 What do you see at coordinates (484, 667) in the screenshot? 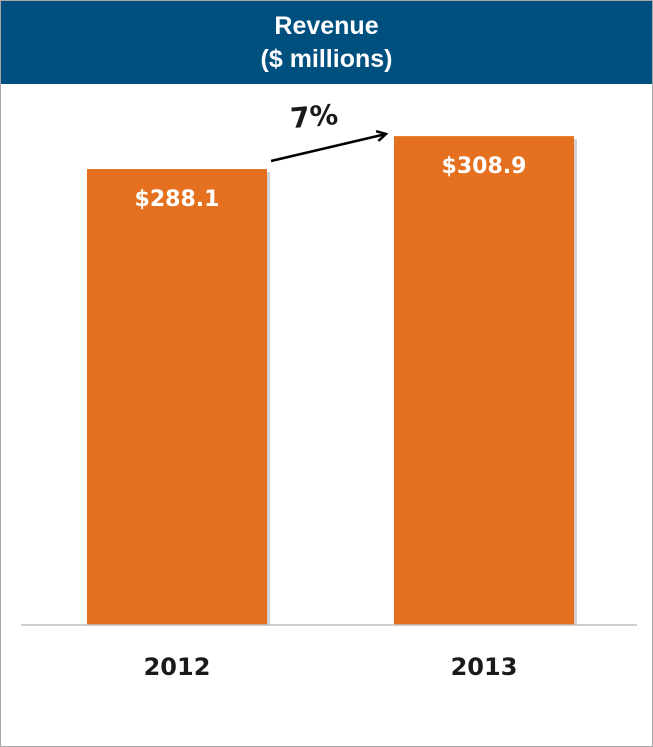
I see `x-tick-label: 2013` at bounding box center [484, 667].